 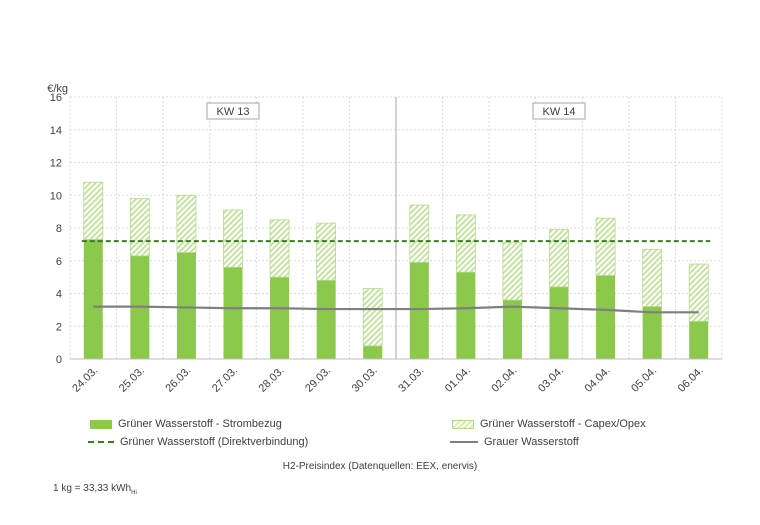 What do you see at coordinates (59, 295) in the screenshot?
I see `y-tick-label: 4` at bounding box center [59, 295].